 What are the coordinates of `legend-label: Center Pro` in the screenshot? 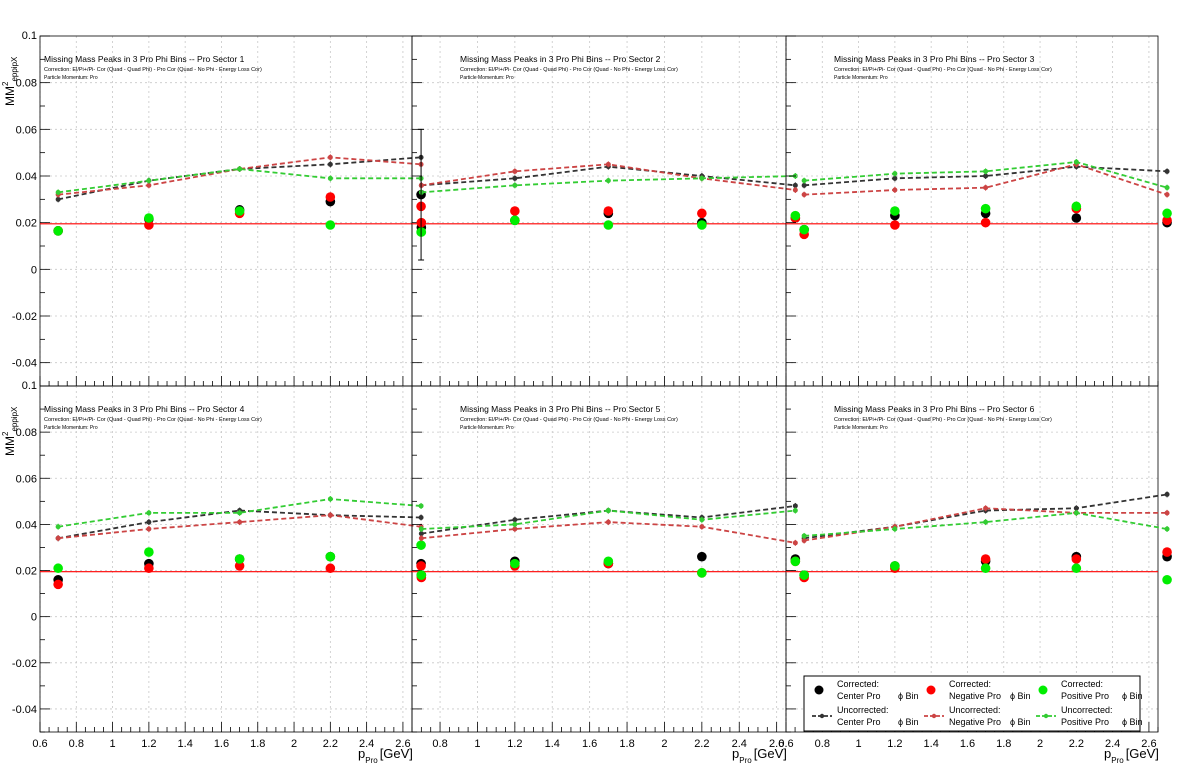 It's located at (859, 696).